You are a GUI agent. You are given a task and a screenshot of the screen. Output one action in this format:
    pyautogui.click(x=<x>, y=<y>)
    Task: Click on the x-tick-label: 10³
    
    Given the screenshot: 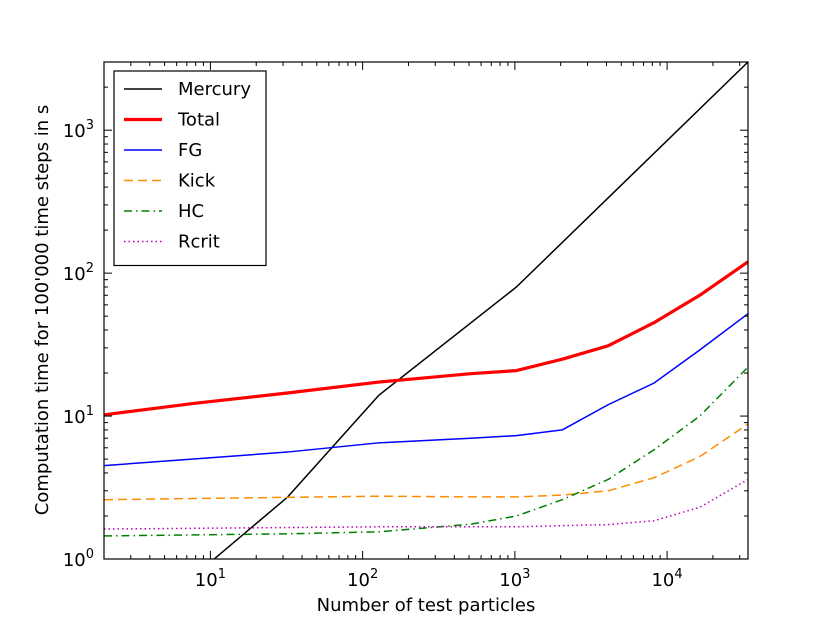 What is the action you would take?
    pyautogui.click(x=514, y=579)
    